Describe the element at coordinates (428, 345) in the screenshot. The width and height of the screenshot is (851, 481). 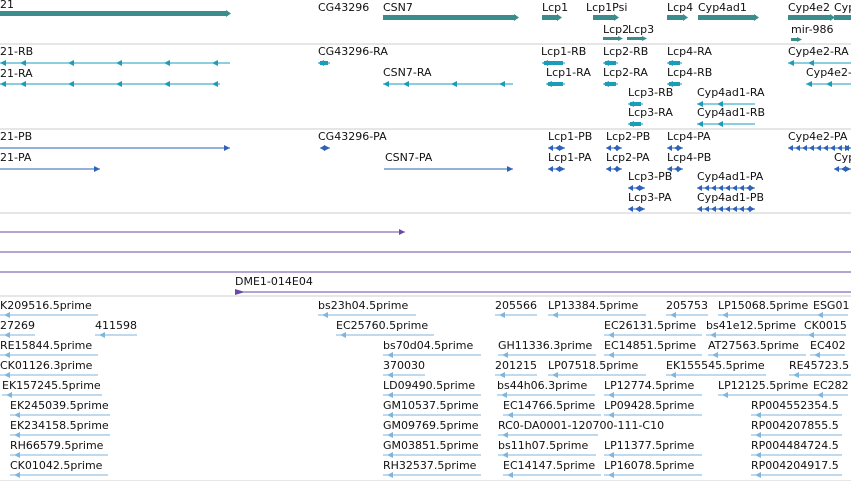
I see `ests-label: bs70d04.5prime` at that location.